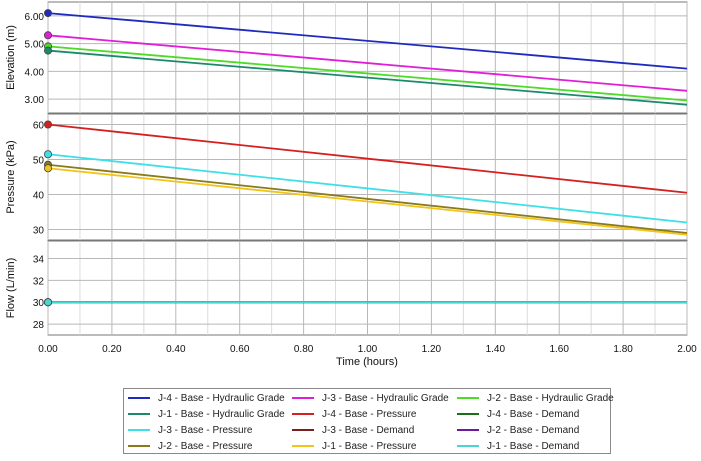 This screenshot has width=701, height=461. What do you see at coordinates (369, 446) in the screenshot?
I see `legend-label: J-1 - Base - Pressure` at bounding box center [369, 446].